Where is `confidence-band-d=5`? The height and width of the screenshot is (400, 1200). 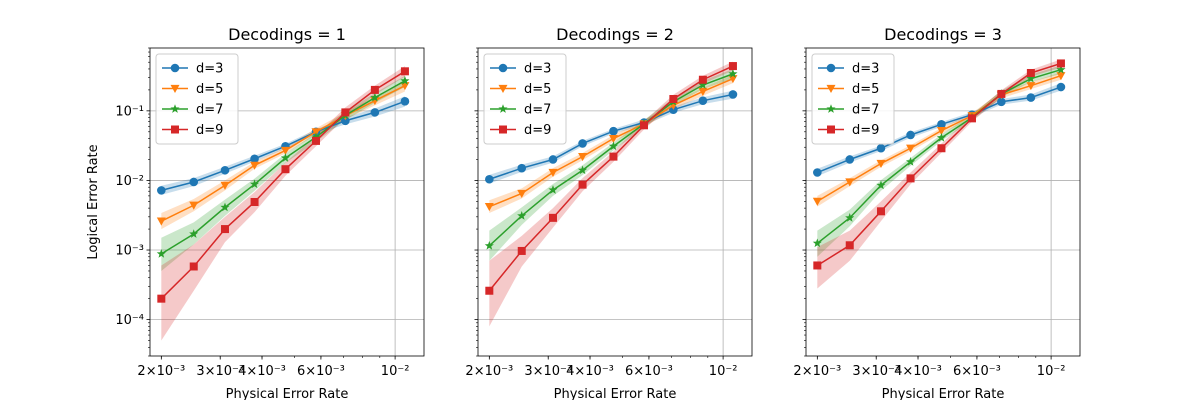 confidence-band-d=5 is located at coordinates (939, 139).